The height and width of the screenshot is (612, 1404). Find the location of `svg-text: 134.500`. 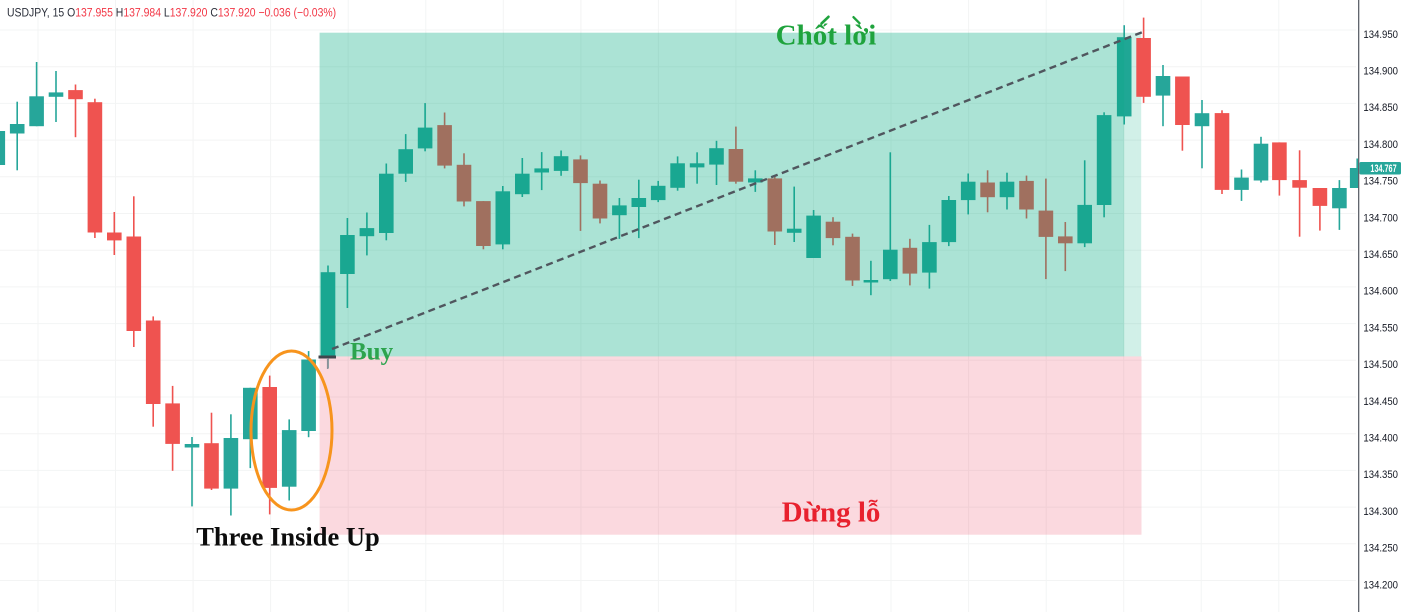

svg-text: 134.500 is located at coordinates (1380, 366).